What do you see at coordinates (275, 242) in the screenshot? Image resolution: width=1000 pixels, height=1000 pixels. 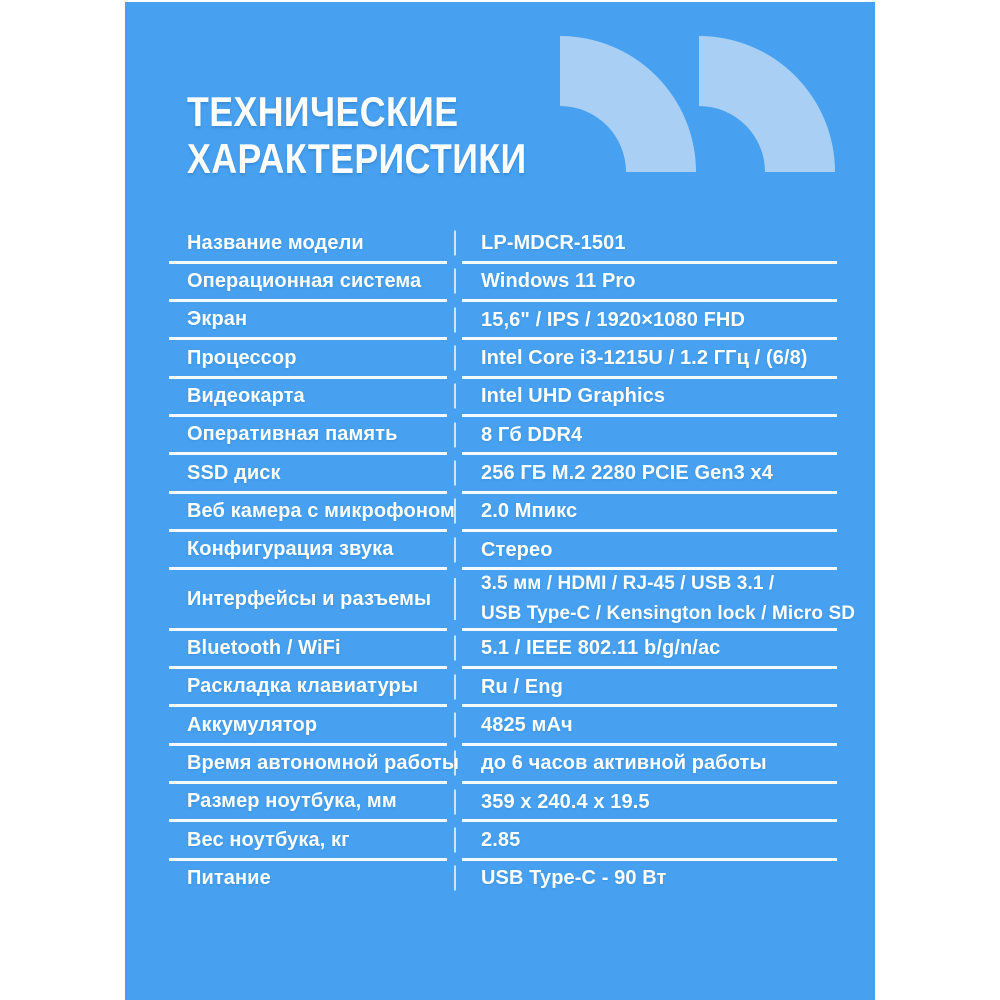 I see `spec-label: Название модели` at bounding box center [275, 242].